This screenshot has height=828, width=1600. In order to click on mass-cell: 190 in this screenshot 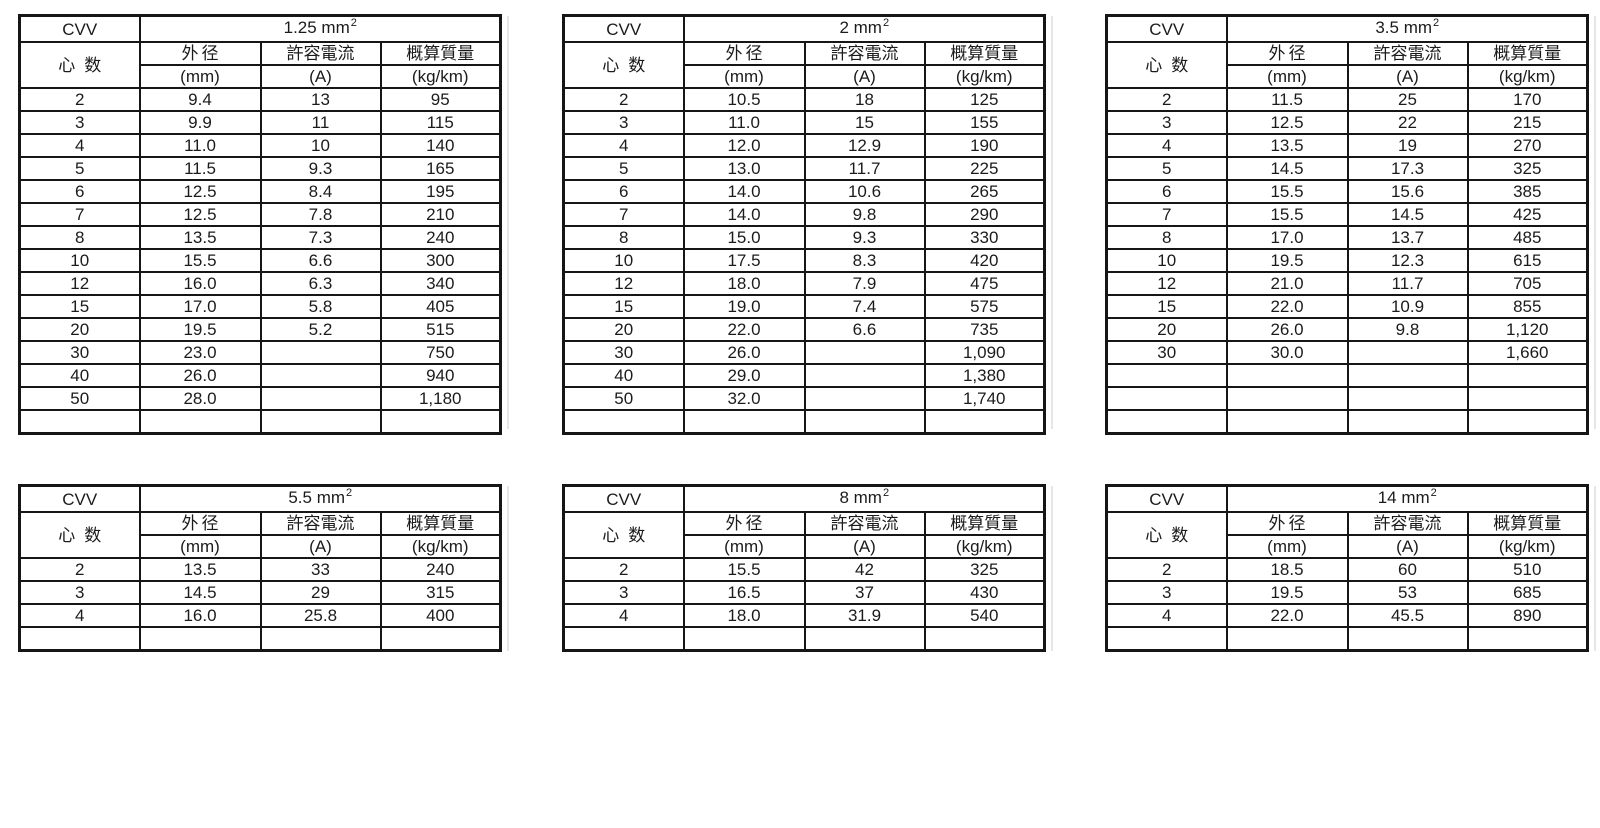, I will do `click(984, 145)`.